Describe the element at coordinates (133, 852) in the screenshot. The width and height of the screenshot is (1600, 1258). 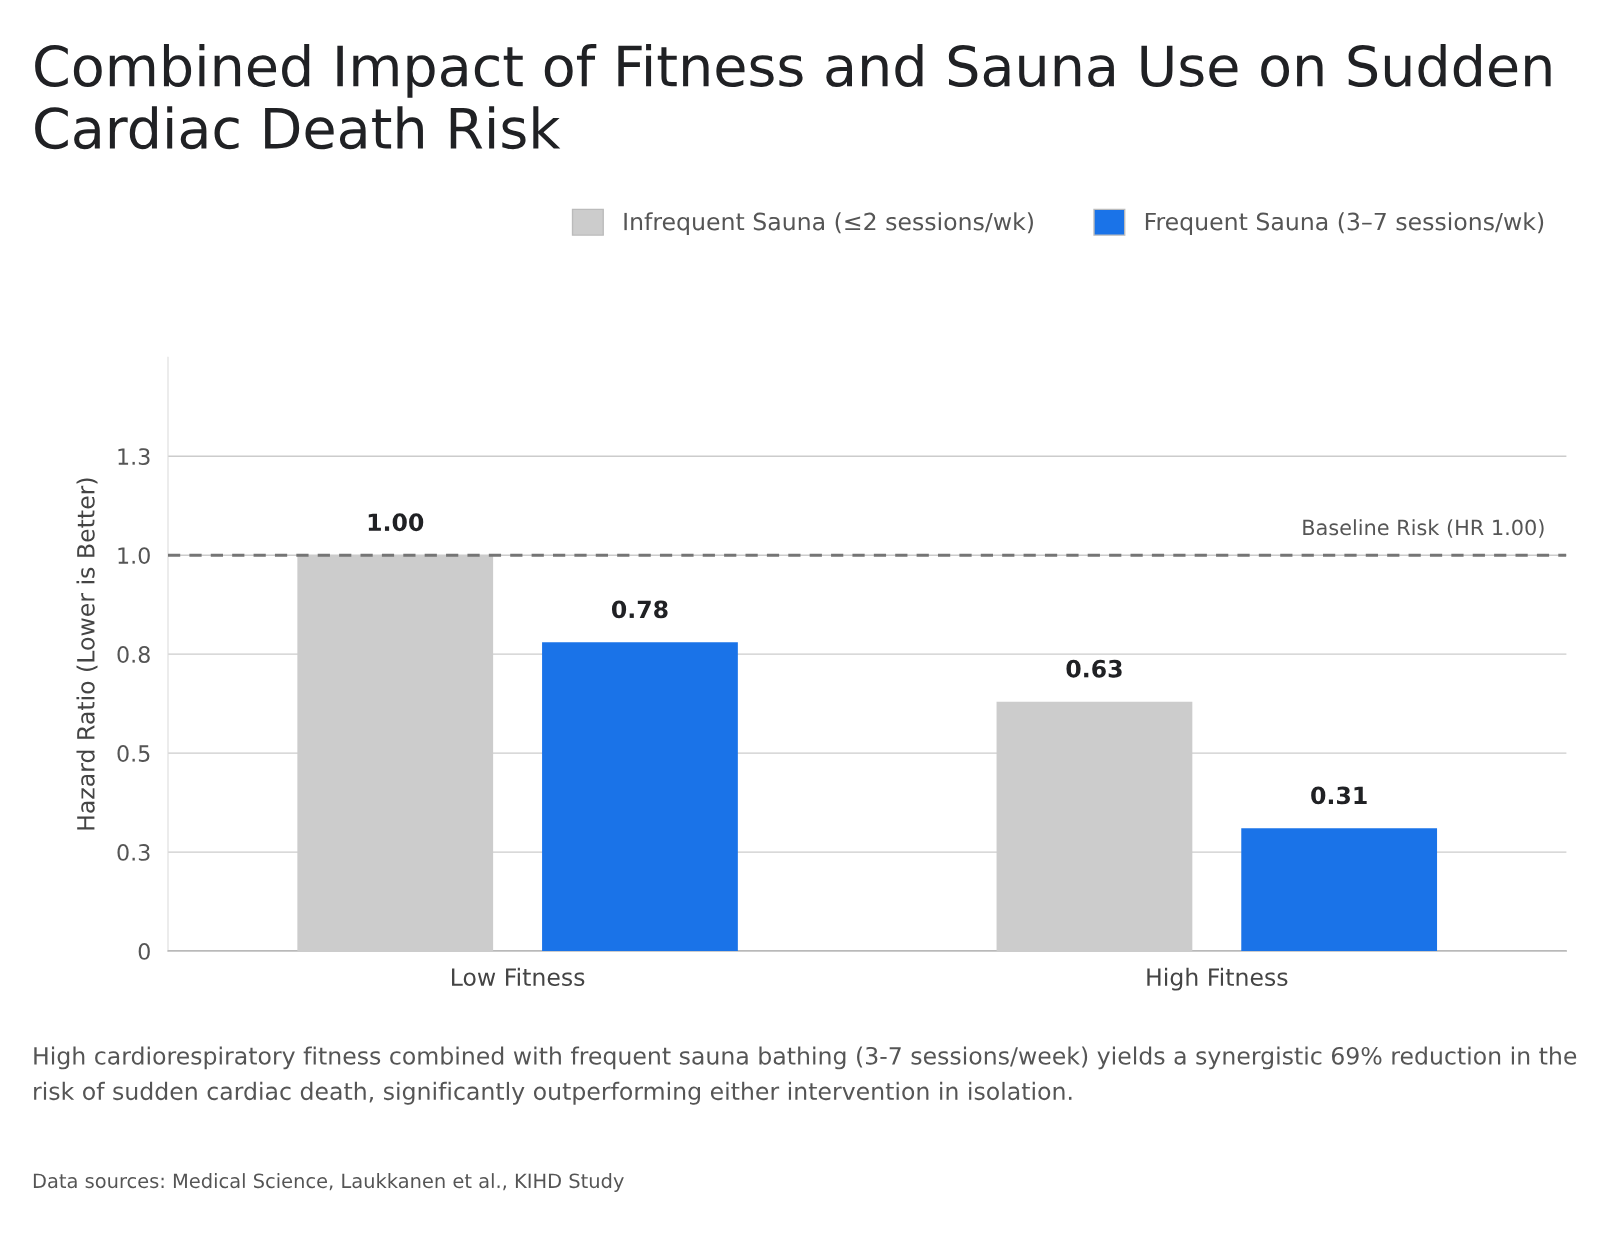
I see `y-tick-label: 0.3` at that location.